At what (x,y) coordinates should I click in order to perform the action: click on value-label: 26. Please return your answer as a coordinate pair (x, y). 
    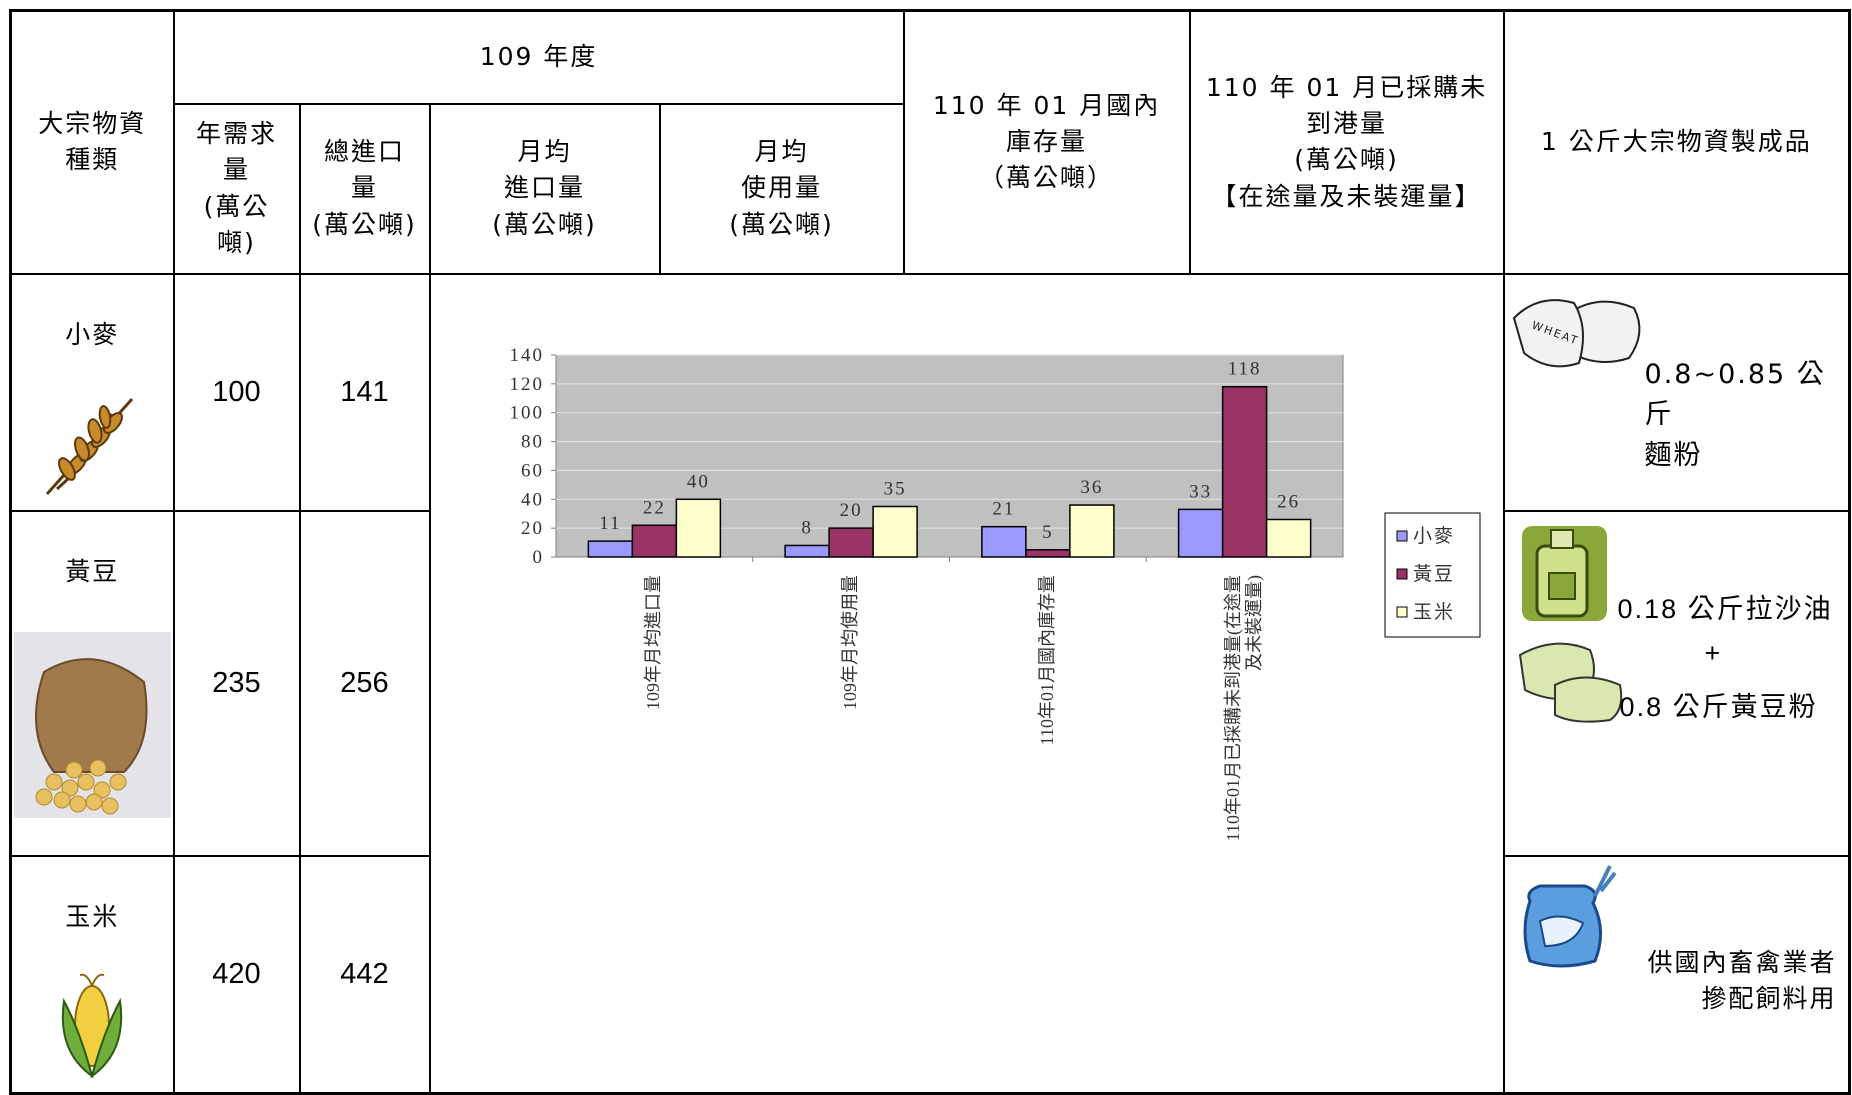
    Looking at the image, I should click on (1288, 501).